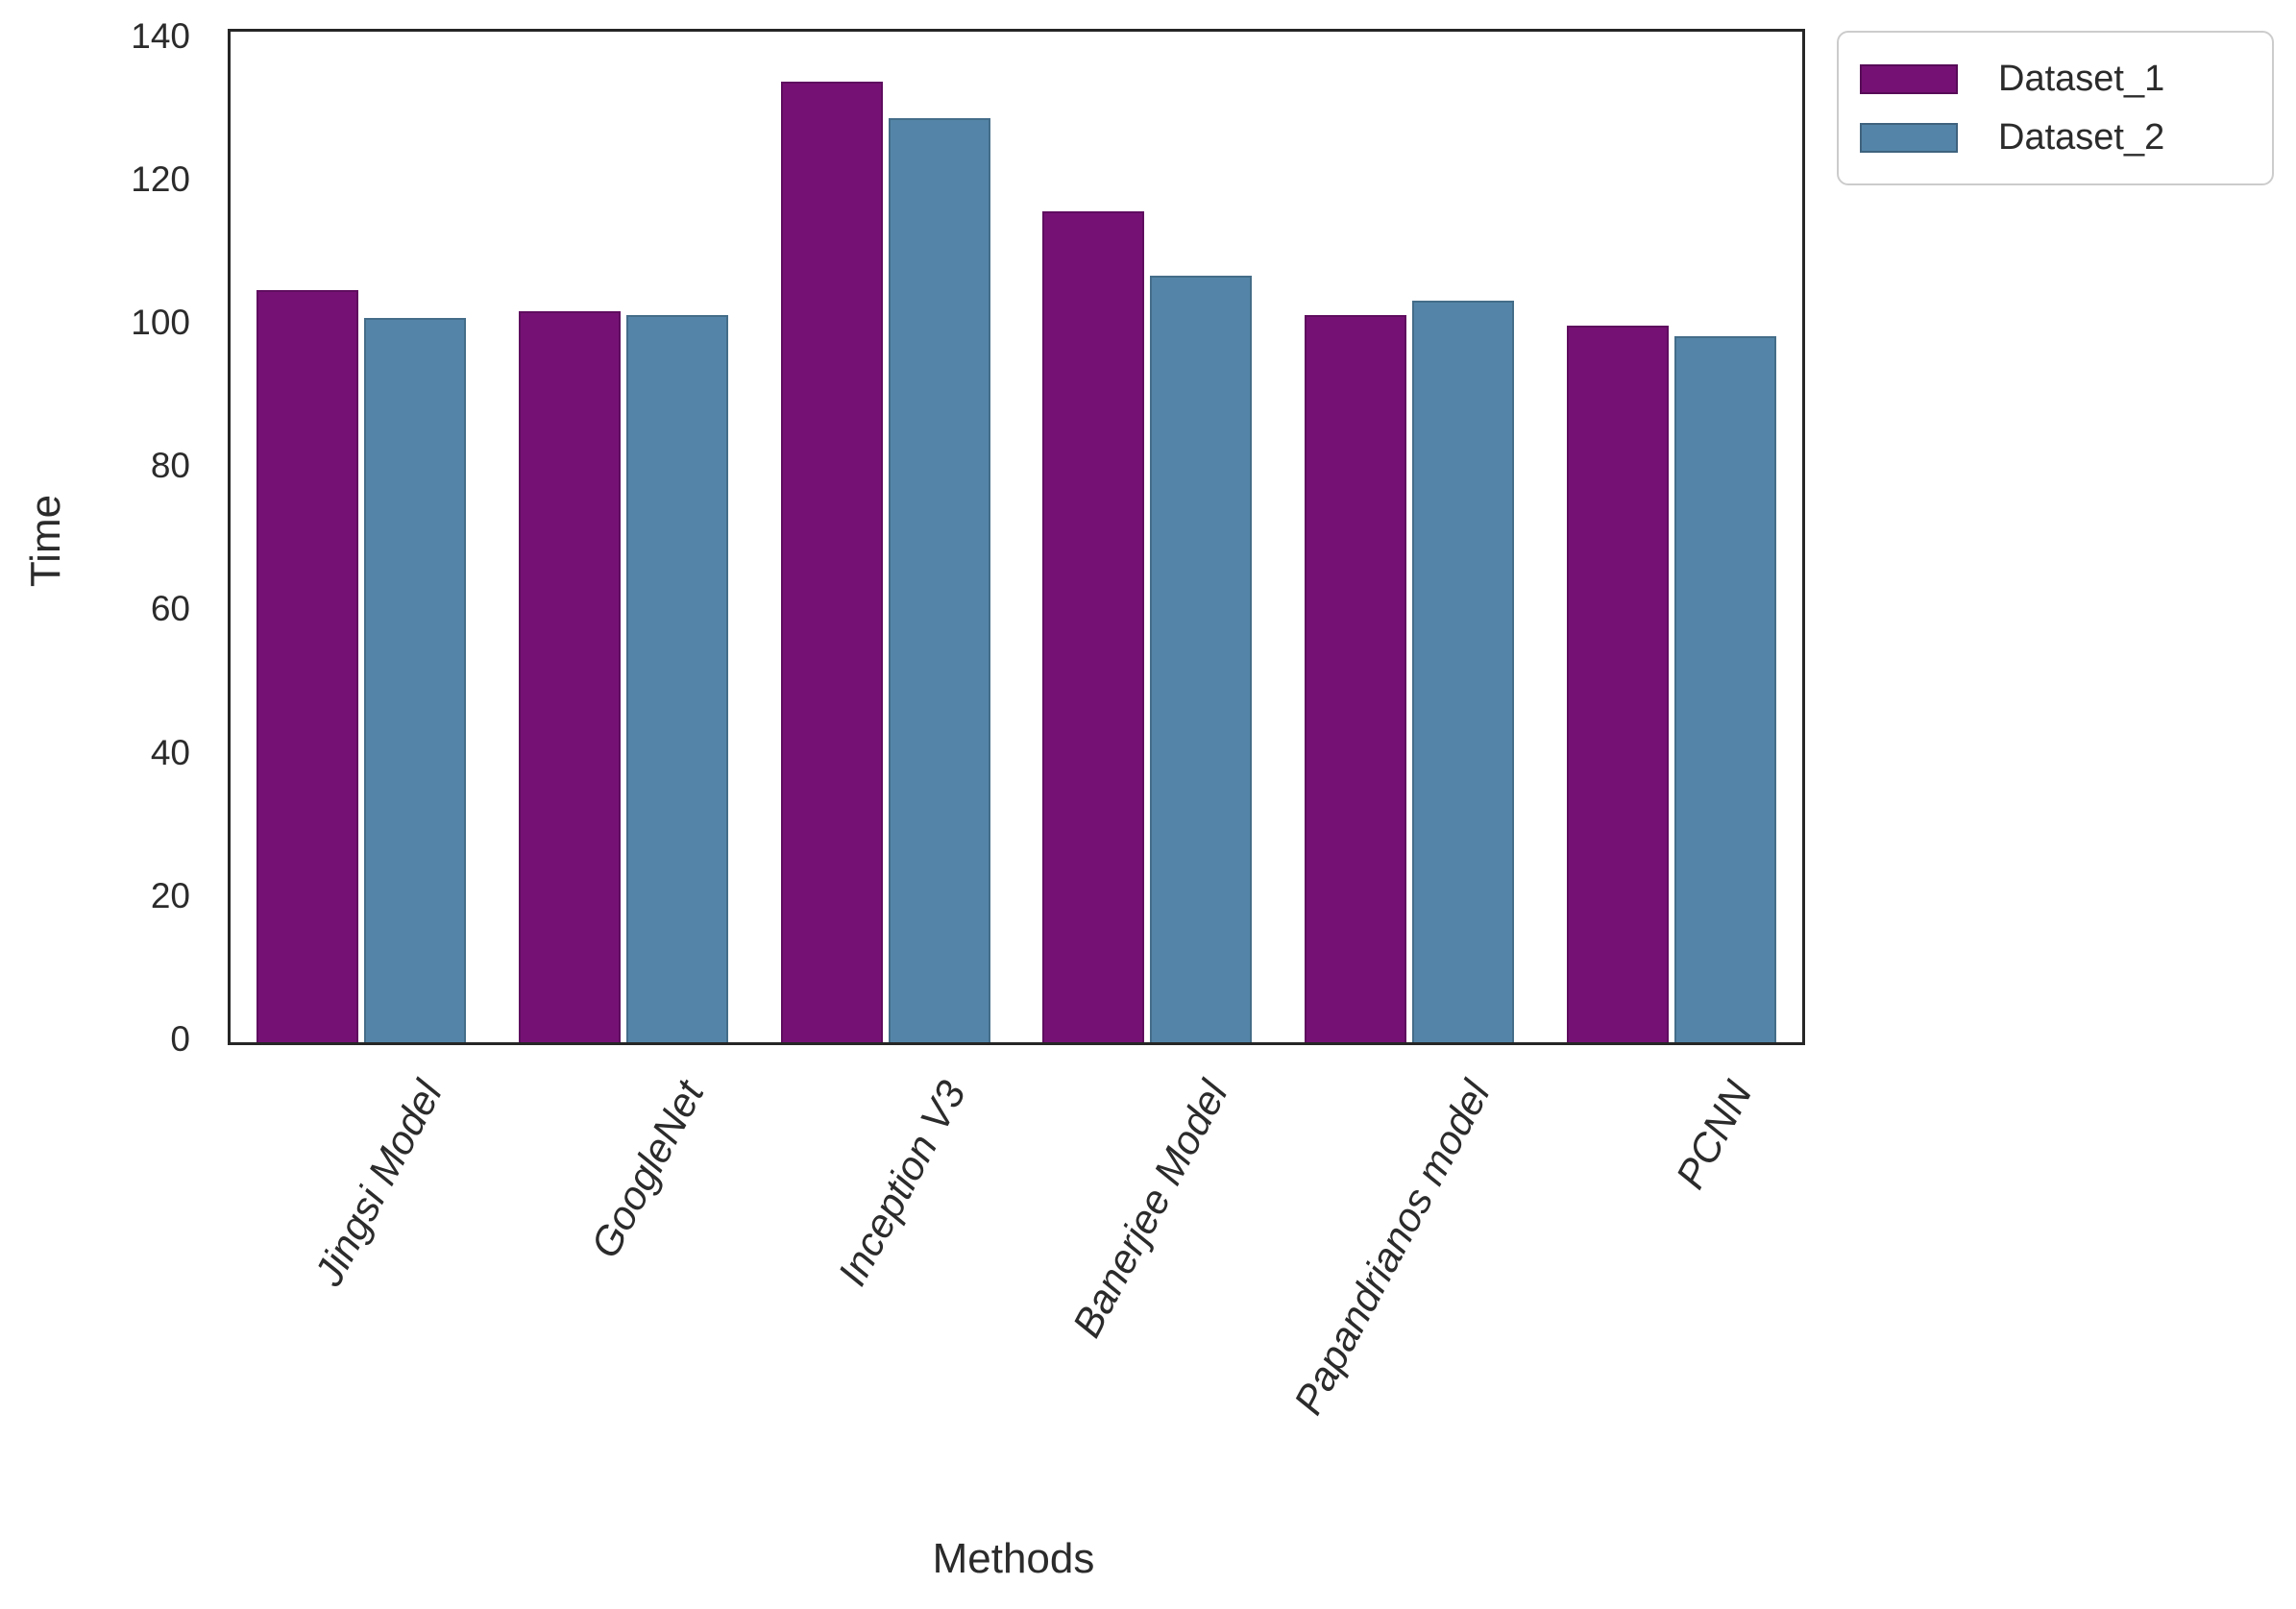 Image resolution: width=2296 pixels, height=1609 pixels. Describe the element at coordinates (45, 541) in the screenshot. I see `y-axis-label: Time` at that location.